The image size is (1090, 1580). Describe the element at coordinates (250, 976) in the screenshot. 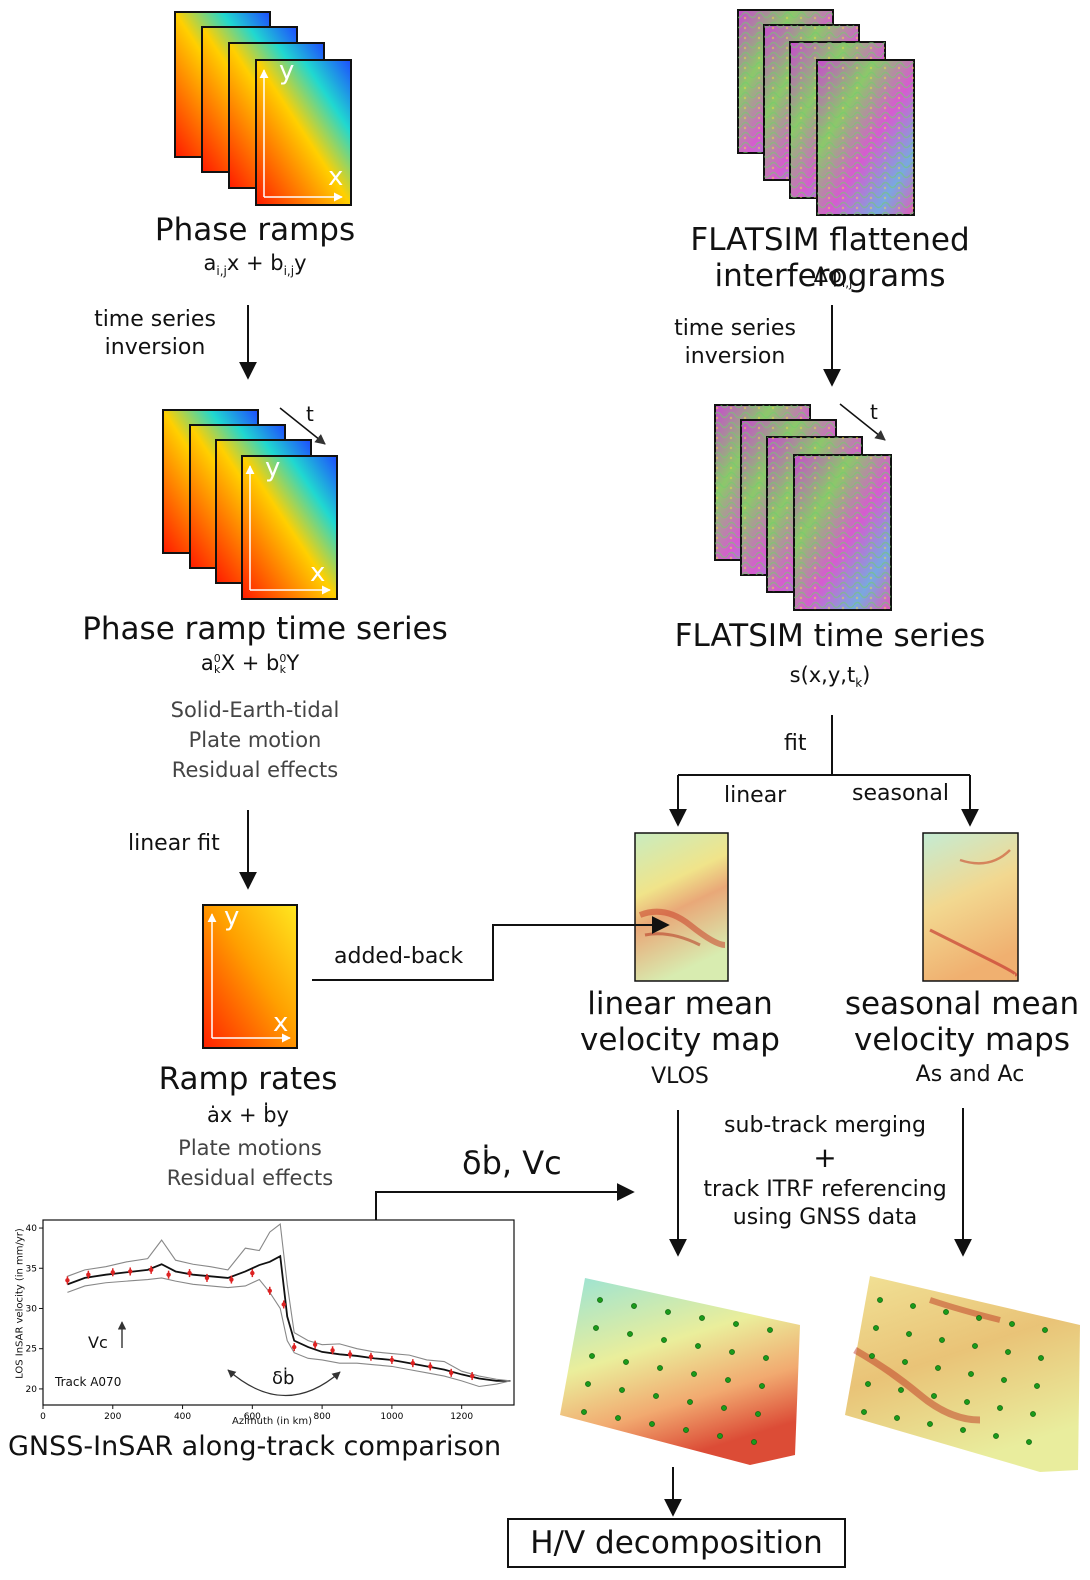

I see `ramp-rates-box` at that location.